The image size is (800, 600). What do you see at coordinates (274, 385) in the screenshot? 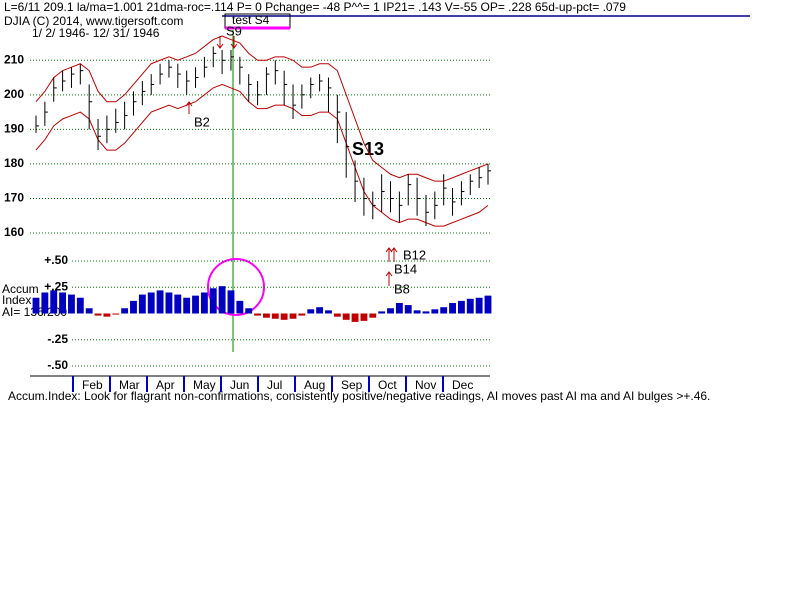
I see `x-tick-label: Jul` at bounding box center [274, 385].